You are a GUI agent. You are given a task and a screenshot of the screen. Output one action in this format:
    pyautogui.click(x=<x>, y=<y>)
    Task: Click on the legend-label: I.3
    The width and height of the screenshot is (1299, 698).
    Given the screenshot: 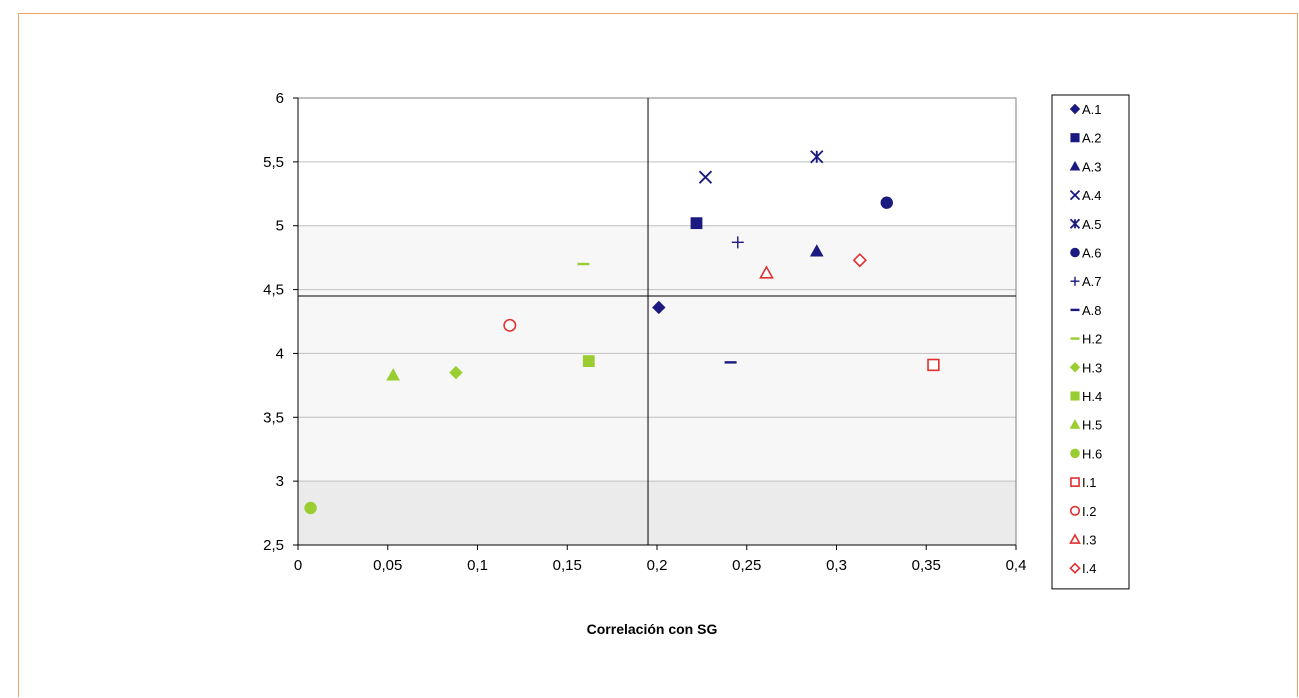 What is the action you would take?
    pyautogui.click(x=1089, y=540)
    